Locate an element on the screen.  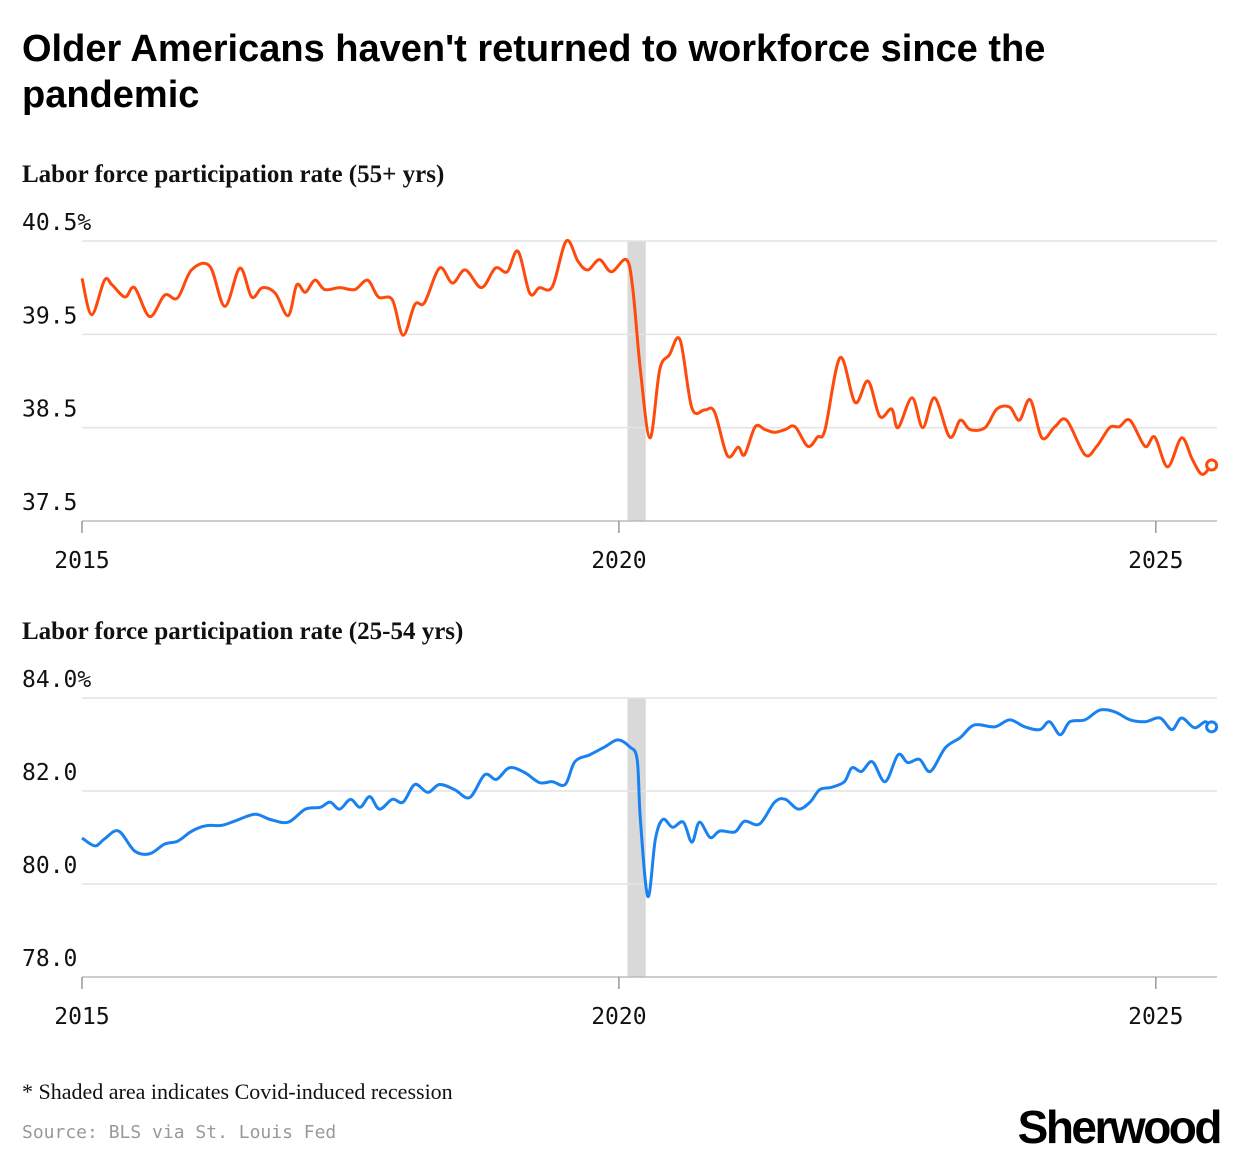
y-tick-label: 84.0% is located at coordinates (56, 680).